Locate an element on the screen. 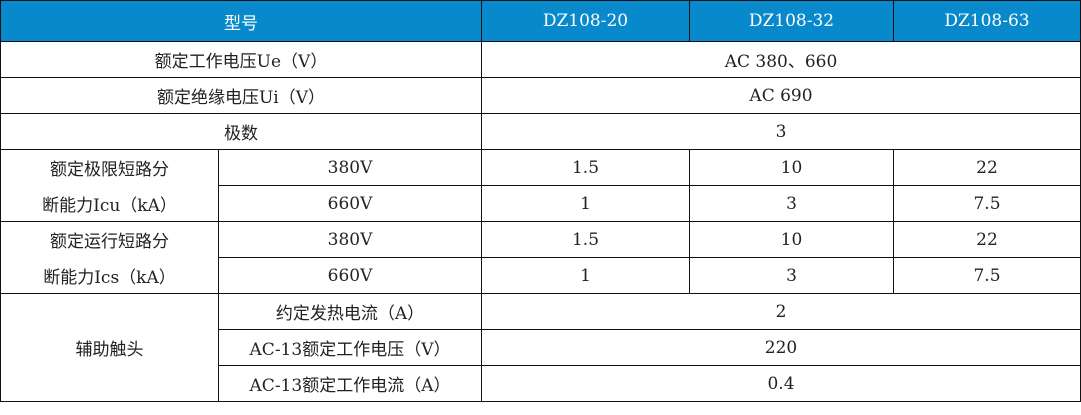  row-value: 0.4 is located at coordinates (781, 383).